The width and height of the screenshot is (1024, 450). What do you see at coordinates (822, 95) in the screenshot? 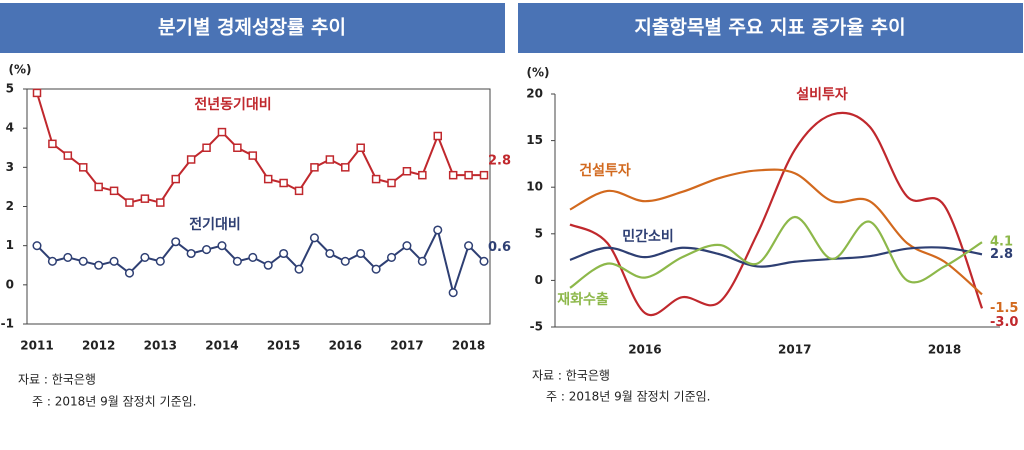
I see `series-name: 설비투자` at bounding box center [822, 95].